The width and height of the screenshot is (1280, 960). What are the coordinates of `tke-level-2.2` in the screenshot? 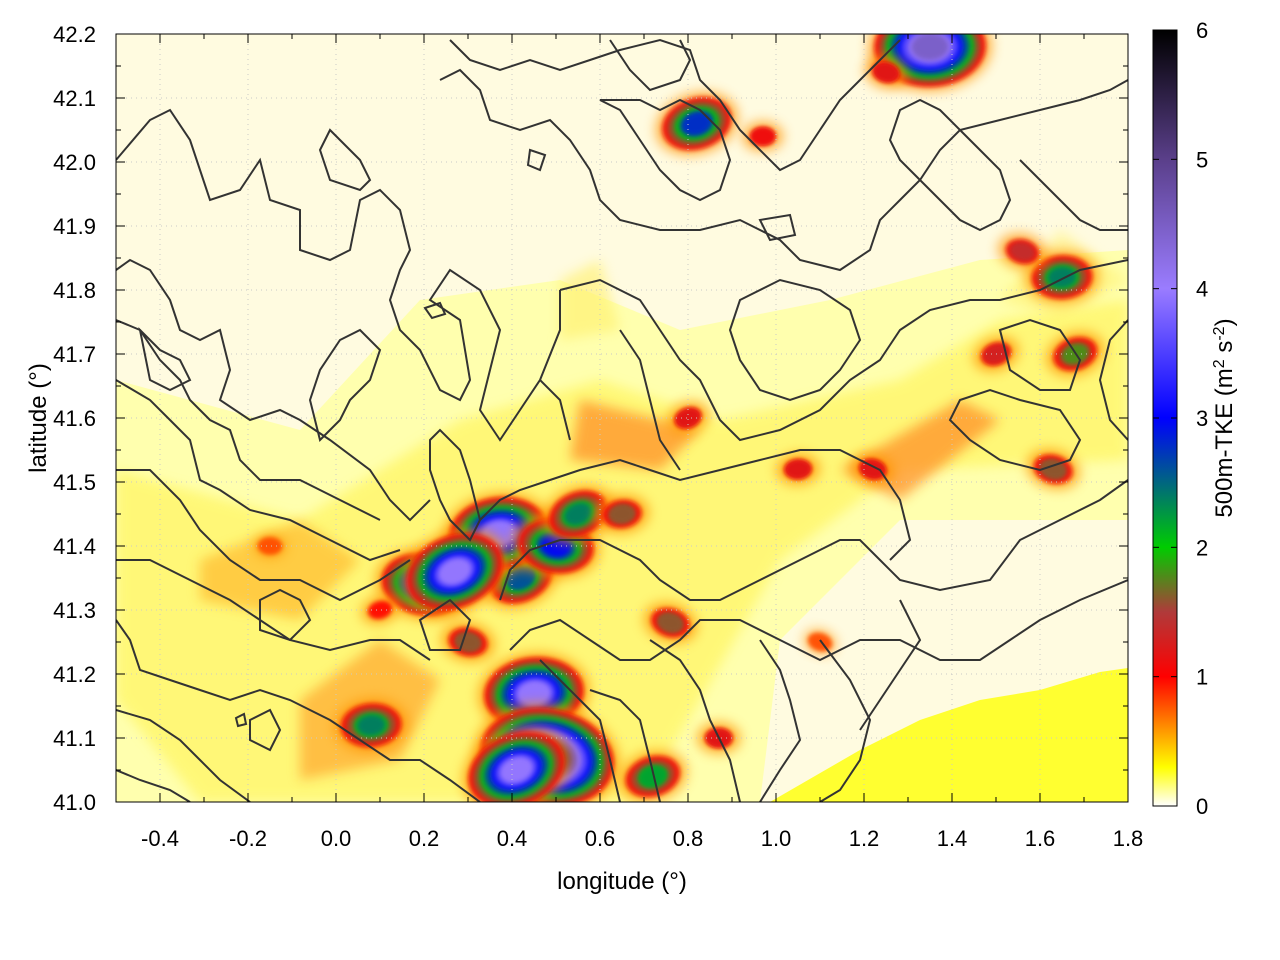 It's located at (653, 776).